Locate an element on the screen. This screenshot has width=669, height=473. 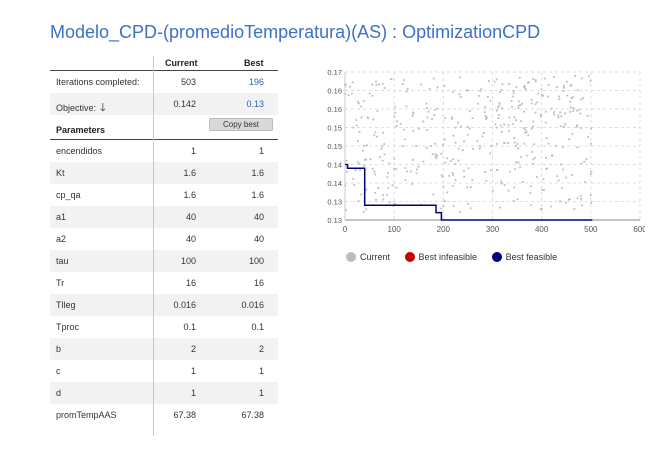
param-name: Kt is located at coordinates (60, 173).